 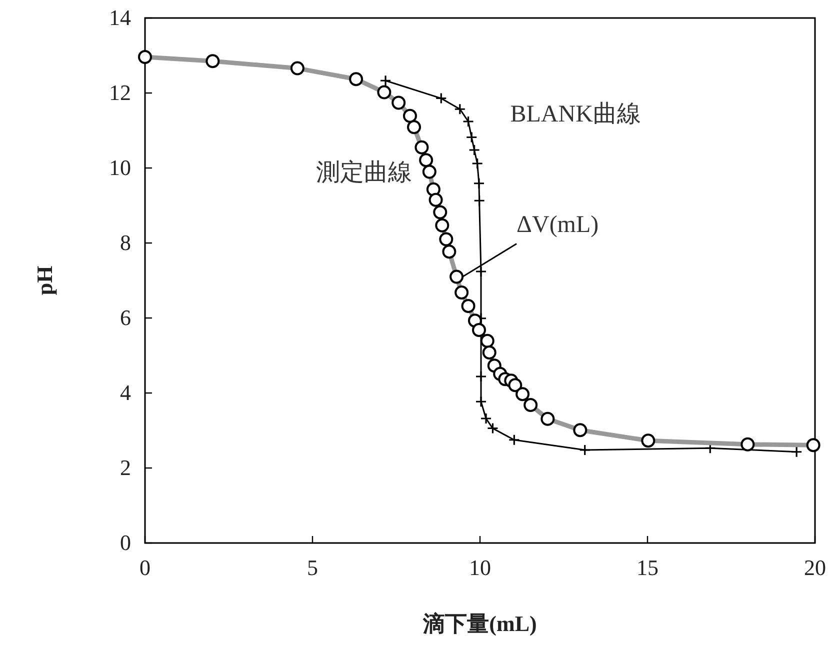 I want to click on x-tick-label: 10, so click(x=480, y=567).